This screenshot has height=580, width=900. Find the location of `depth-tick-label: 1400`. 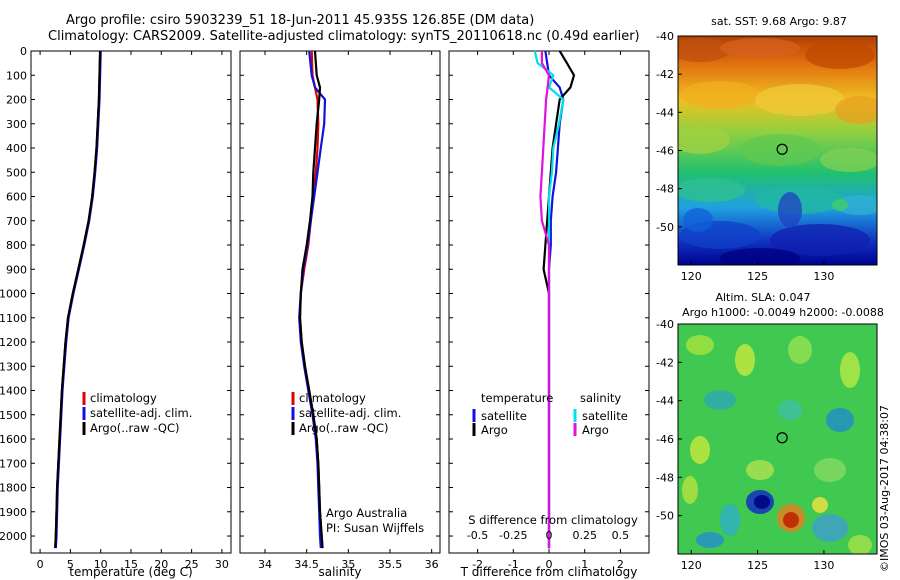

depth-tick-label: 1400 is located at coordinates (13, 391).